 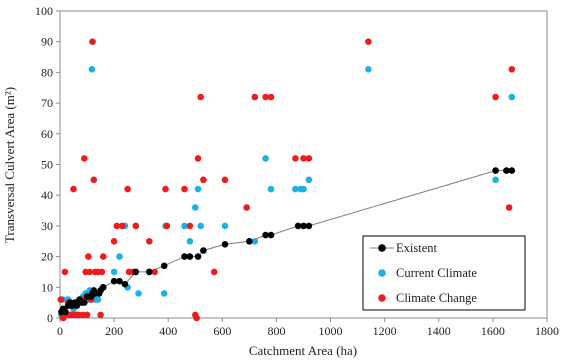 I want to click on legend-marker-climate-change, so click(x=382, y=298).